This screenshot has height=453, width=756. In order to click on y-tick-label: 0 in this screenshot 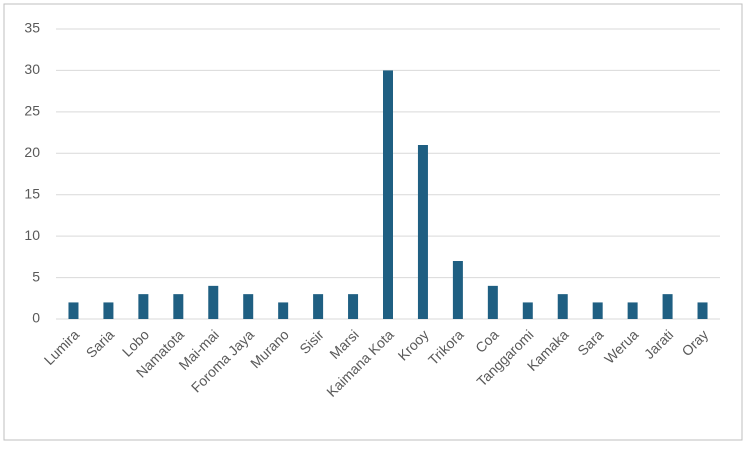, I will do `click(36, 318)`.